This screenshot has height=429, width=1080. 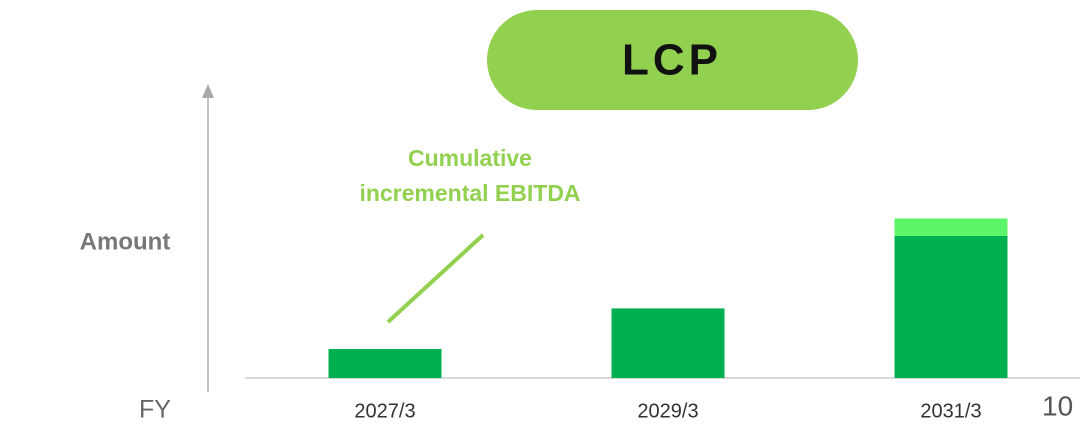 What do you see at coordinates (435, 278) in the screenshot?
I see `annotation-pointer` at bounding box center [435, 278].